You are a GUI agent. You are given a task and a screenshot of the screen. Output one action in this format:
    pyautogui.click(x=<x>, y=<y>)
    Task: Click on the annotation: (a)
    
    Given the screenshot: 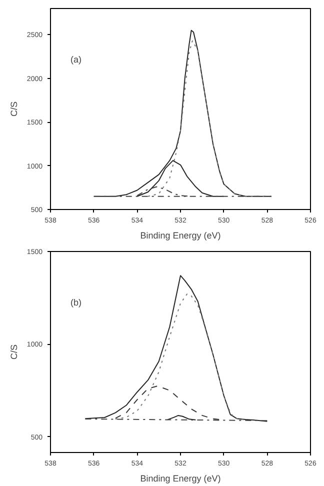 What is the action you would take?
    pyautogui.click(x=76, y=59)
    